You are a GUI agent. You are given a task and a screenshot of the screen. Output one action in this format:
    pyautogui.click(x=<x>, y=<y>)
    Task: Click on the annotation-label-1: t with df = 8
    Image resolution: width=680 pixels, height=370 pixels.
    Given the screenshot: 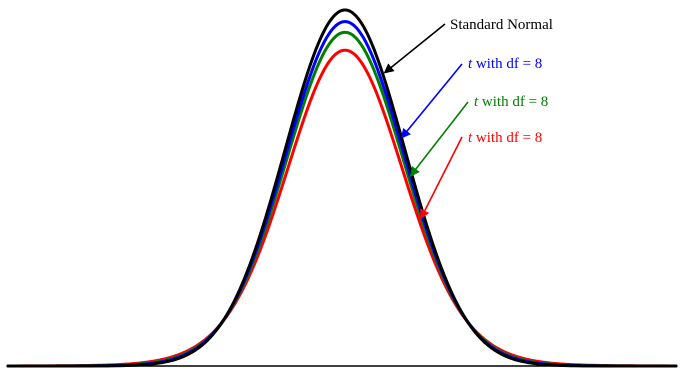 What is the action you would take?
    pyautogui.click(x=505, y=64)
    